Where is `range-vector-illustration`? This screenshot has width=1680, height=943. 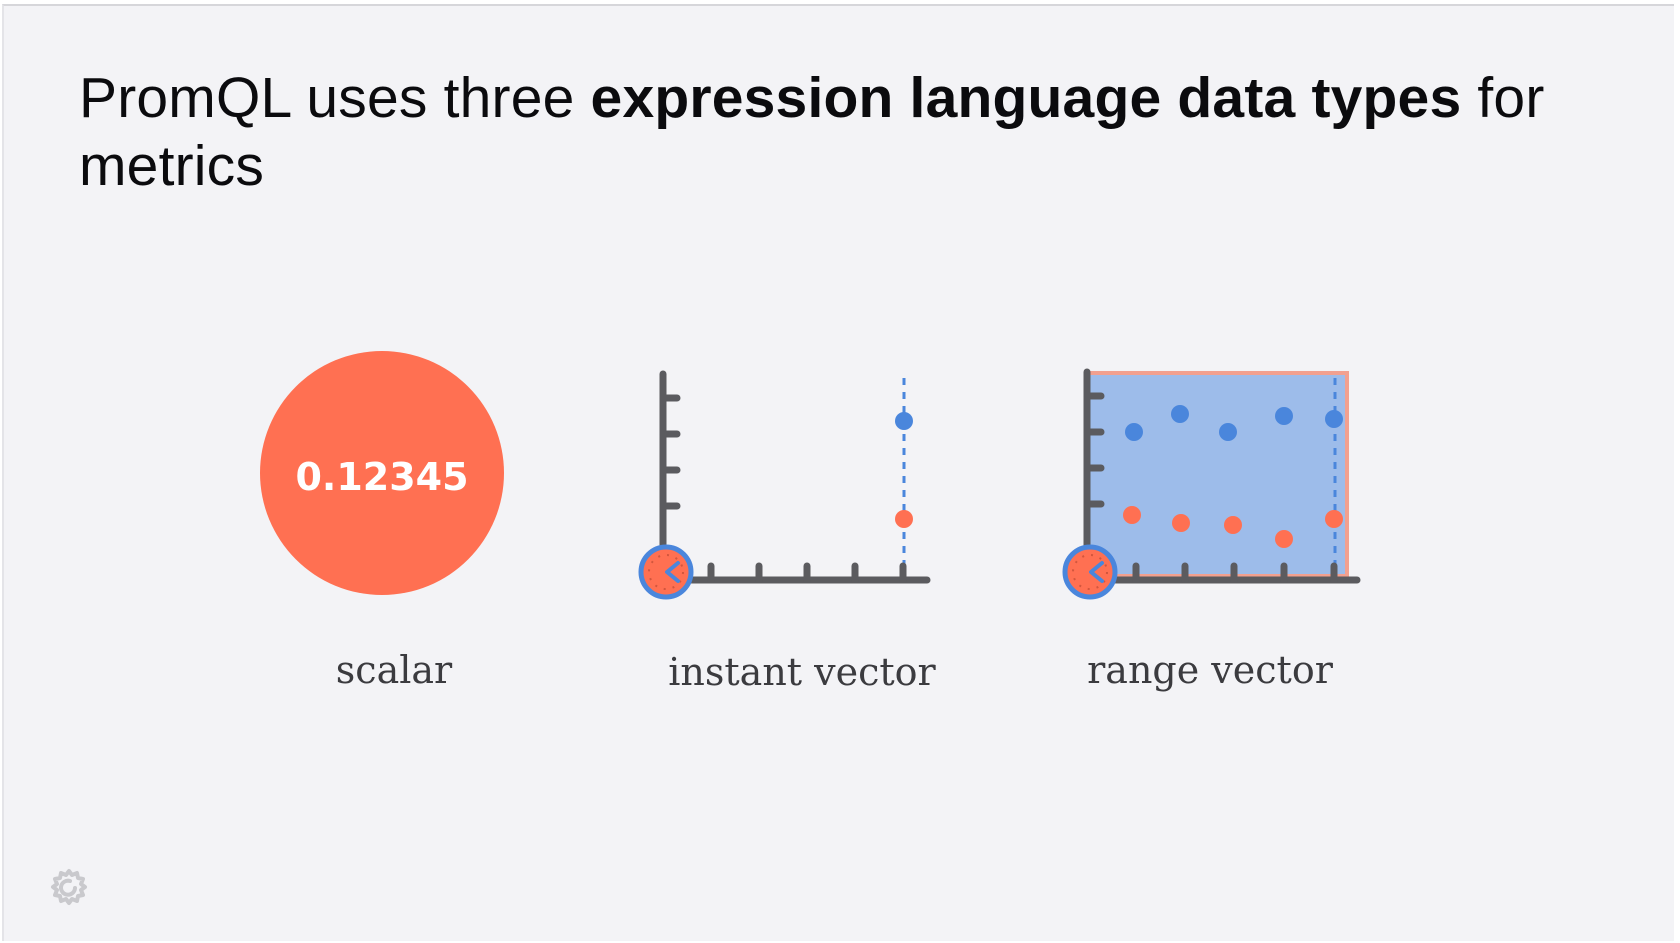
range-vector-illustration is located at coordinates (1211, 484).